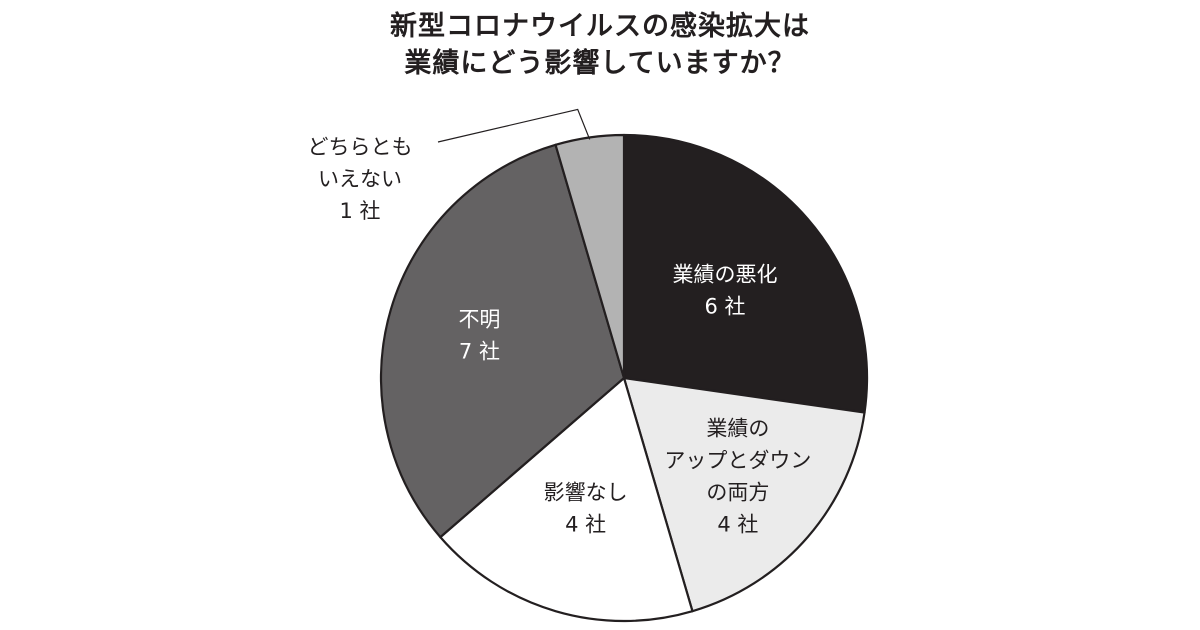 The image size is (1200, 630). Describe the element at coordinates (360, 147) in the screenshot. I see `slice-label-line: どちらとも` at that location.